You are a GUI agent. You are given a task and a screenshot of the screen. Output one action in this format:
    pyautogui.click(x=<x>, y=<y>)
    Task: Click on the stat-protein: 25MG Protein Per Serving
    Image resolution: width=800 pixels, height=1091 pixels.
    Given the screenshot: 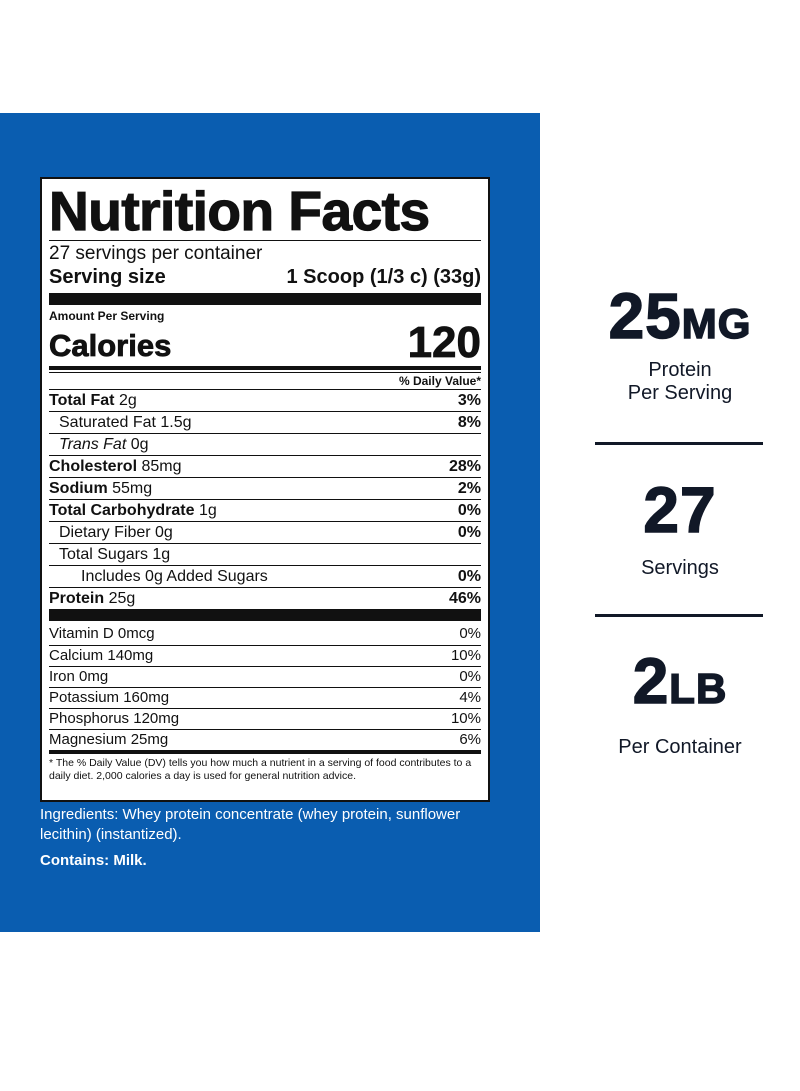 What is the action you would take?
    pyautogui.click(x=680, y=342)
    